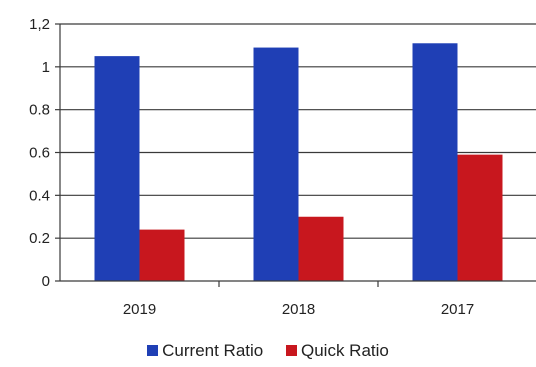 The image size is (536, 367). What do you see at coordinates (321, 248) in the screenshot?
I see `bar-quick-ratio-2018` at bounding box center [321, 248].